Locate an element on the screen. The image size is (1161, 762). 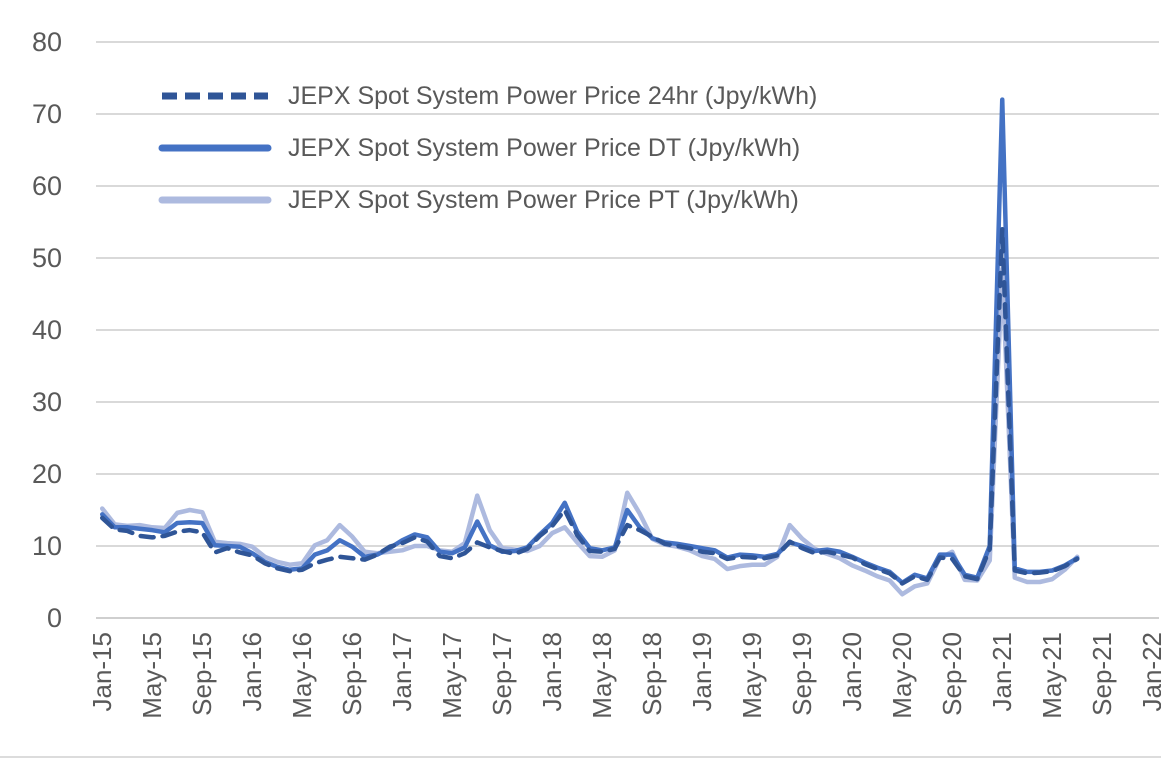
x-axis-tick-label: May-16 is located at coordinates (302, 675).